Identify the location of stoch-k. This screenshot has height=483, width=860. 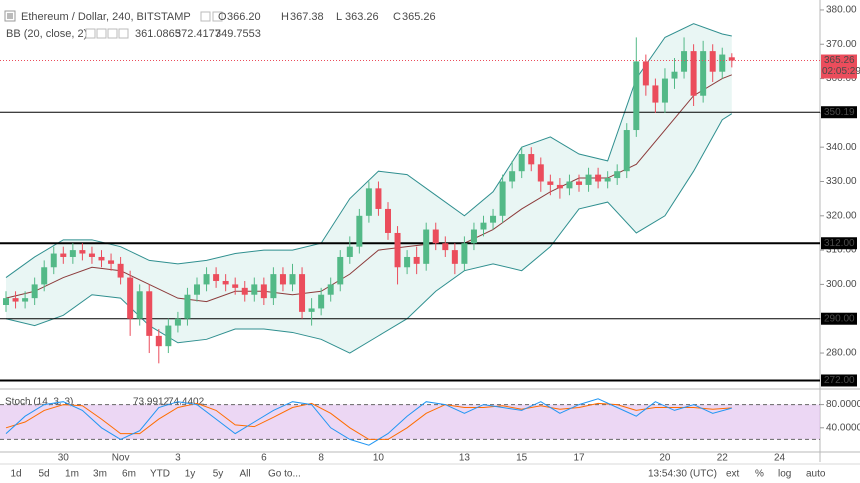
(368, 422).